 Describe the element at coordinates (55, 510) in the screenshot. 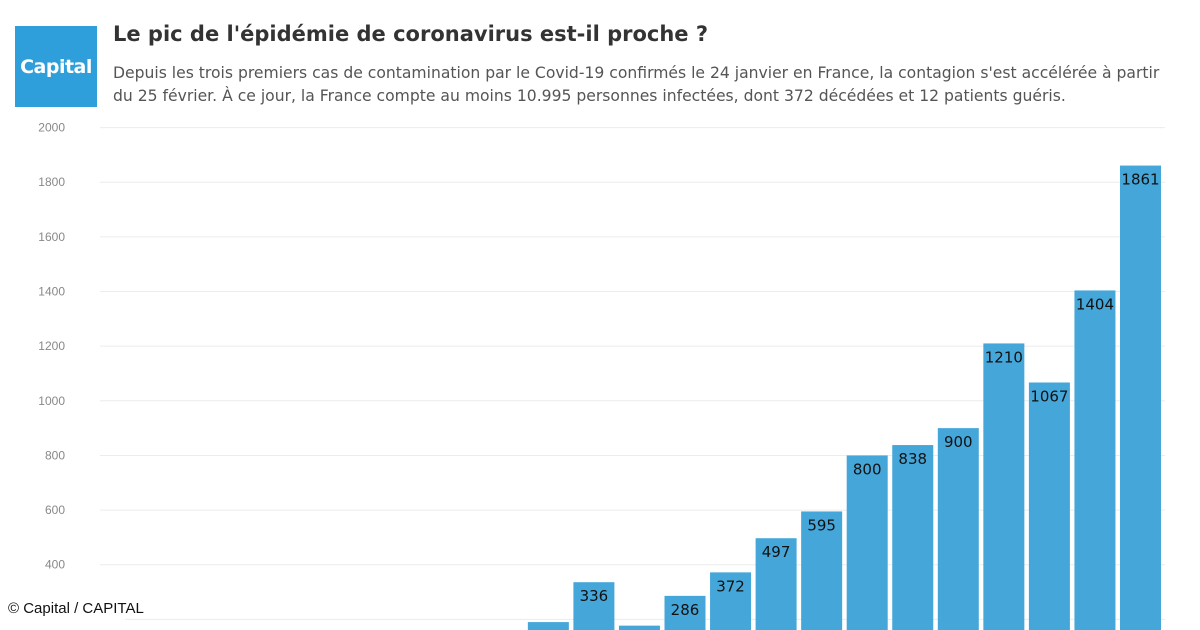

I see `y-tick-label: 600` at that location.